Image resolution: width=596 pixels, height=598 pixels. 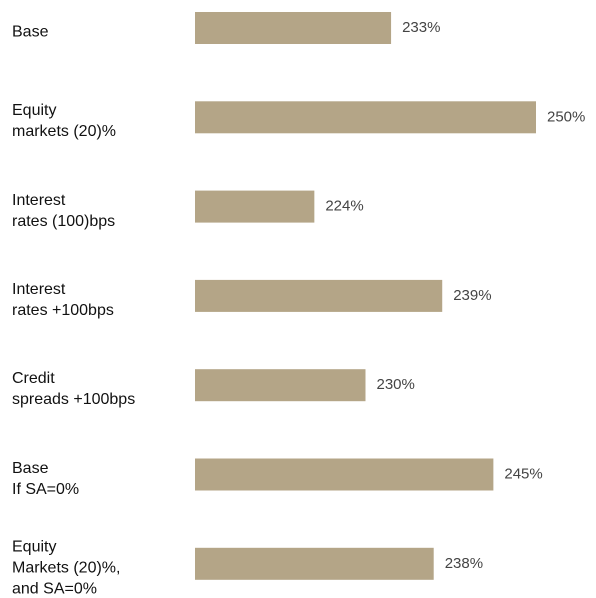 I want to click on category-label: Interest rates +100bps, so click(x=63, y=299).